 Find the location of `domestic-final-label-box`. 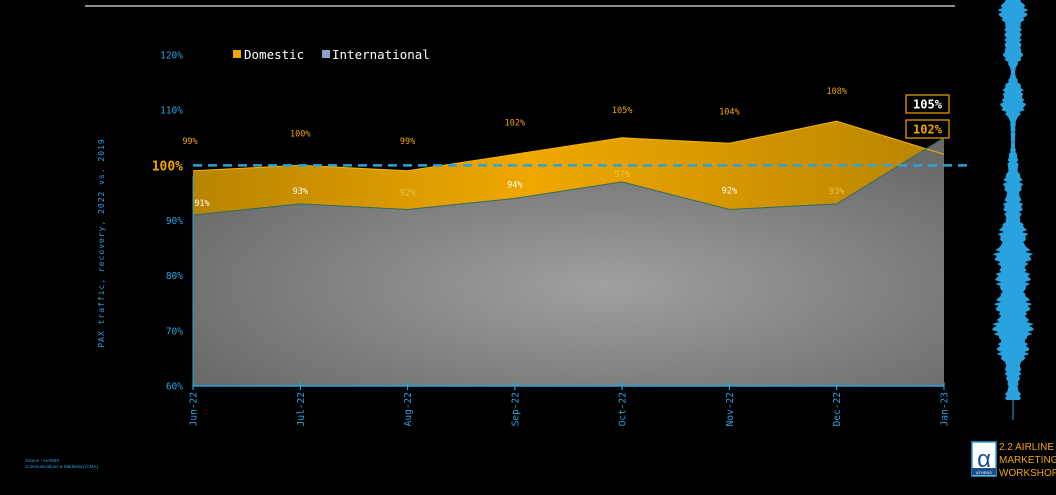

domestic-final-label-box is located at coordinates (927, 129).